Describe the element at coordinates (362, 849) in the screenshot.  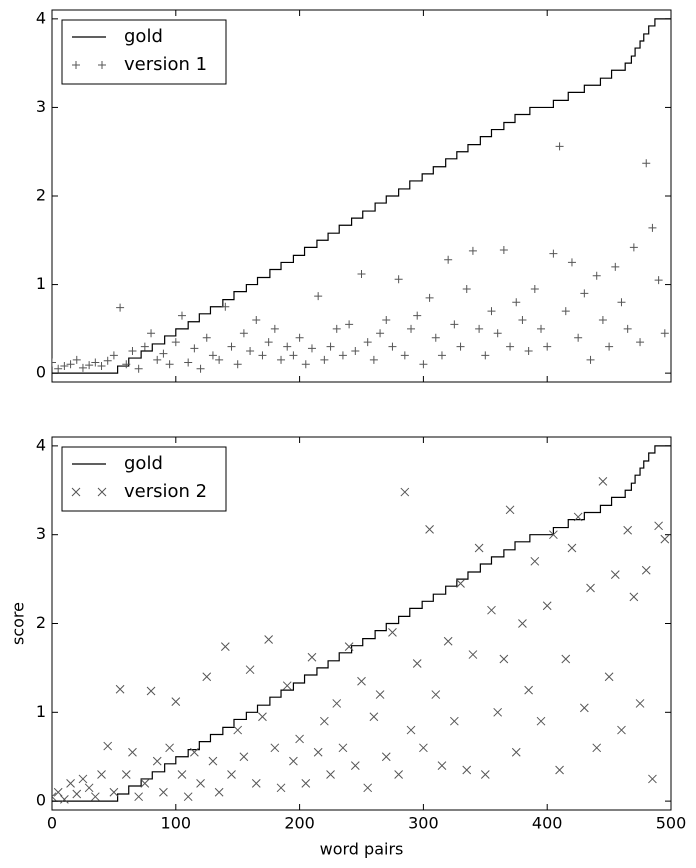
I see `x-axis-label: word pairs` at that location.